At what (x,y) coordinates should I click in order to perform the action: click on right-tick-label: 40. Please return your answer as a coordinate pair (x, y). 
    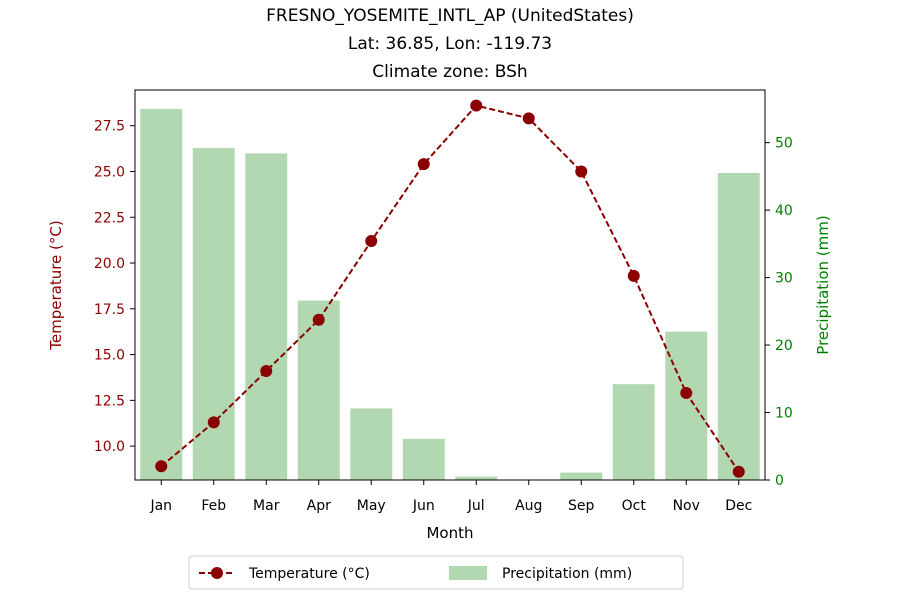
    Looking at the image, I should click on (784, 211).